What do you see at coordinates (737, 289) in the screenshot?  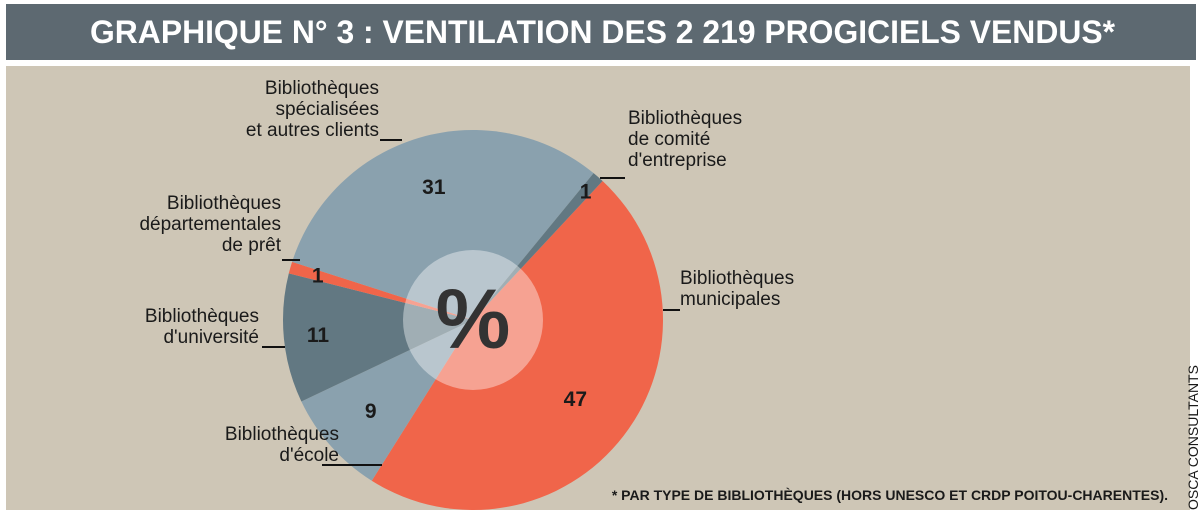 I see `category-label: Bibliothèques municipales` at bounding box center [737, 289].